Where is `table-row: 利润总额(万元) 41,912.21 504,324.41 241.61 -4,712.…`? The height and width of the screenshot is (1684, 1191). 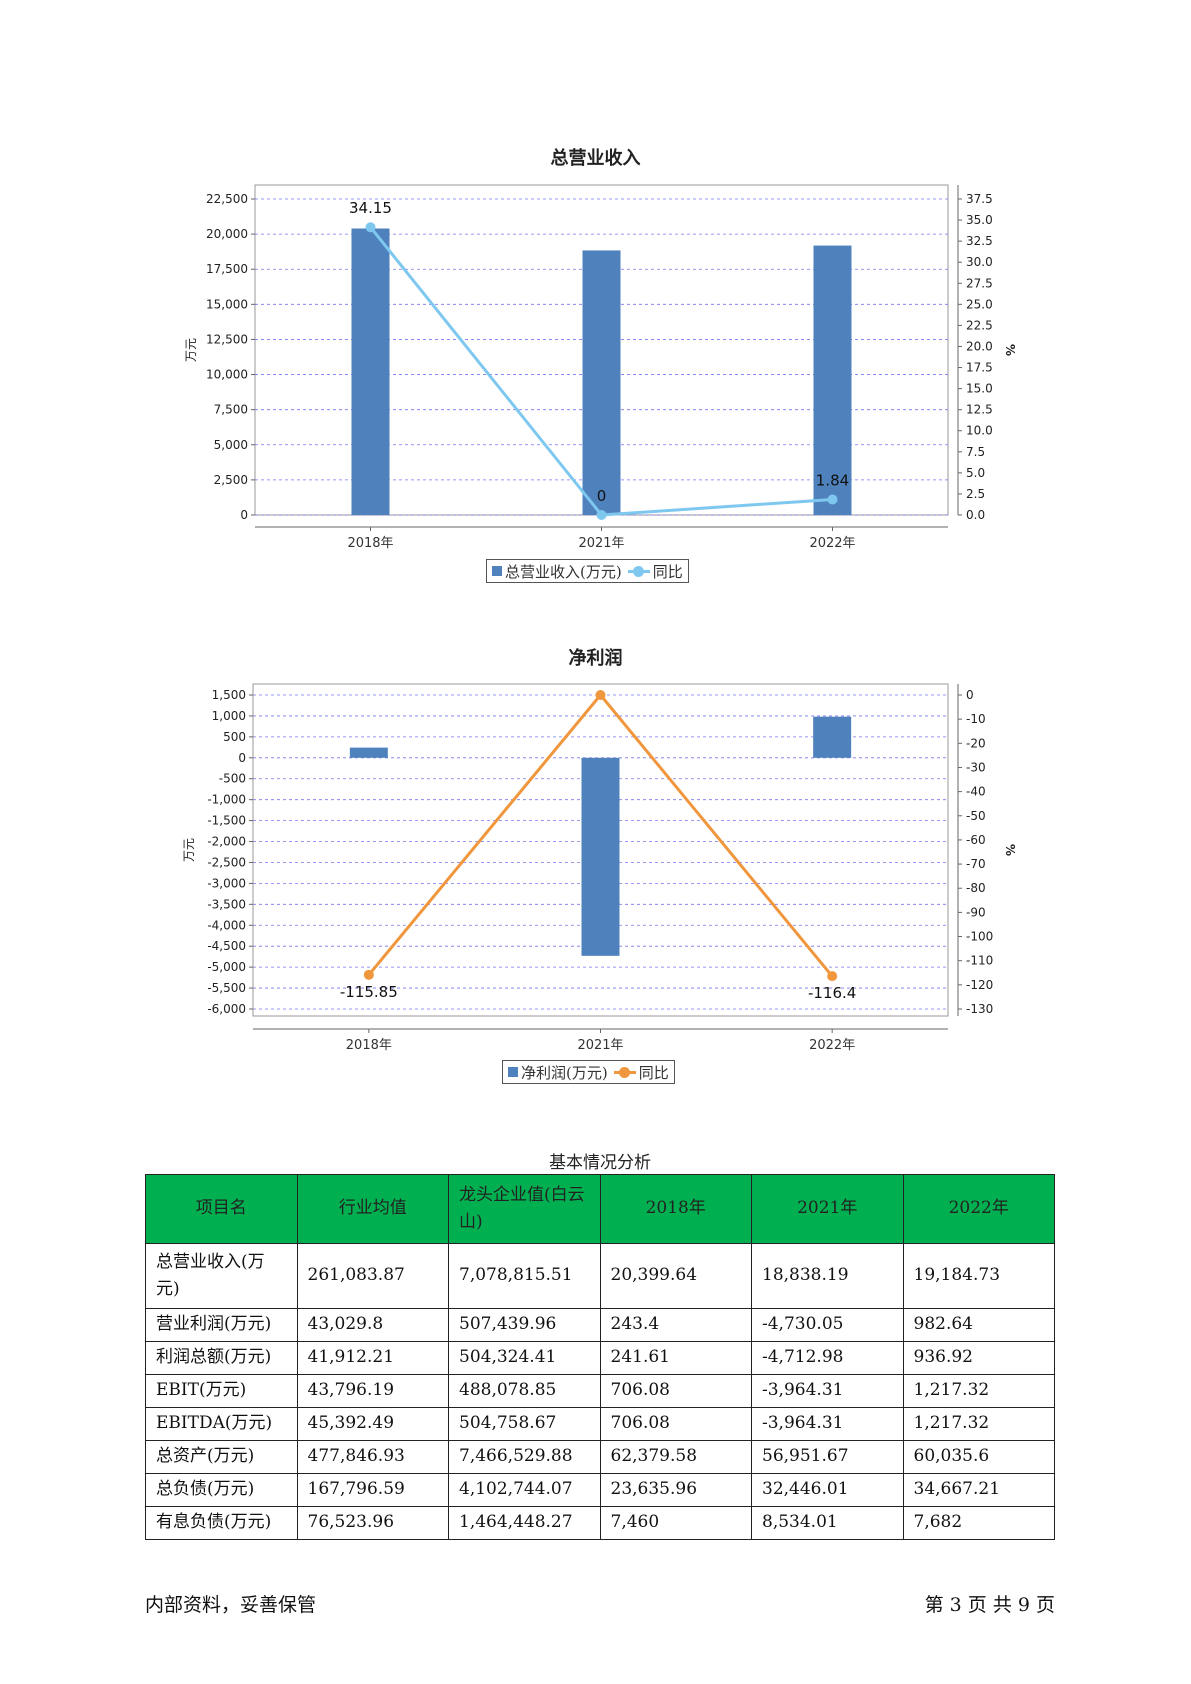
table-row: 利润总额(万元) 41,912.21 504,324.41 241.61 -4,712.… is located at coordinates (600, 1358).